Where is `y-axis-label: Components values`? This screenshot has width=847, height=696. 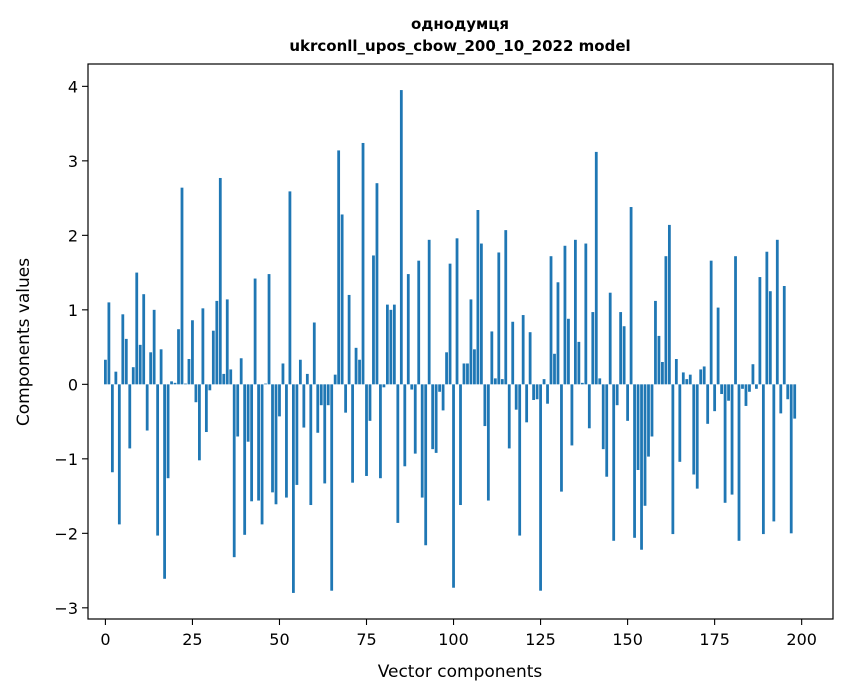 y-axis-label: Components values is located at coordinates (24, 342).